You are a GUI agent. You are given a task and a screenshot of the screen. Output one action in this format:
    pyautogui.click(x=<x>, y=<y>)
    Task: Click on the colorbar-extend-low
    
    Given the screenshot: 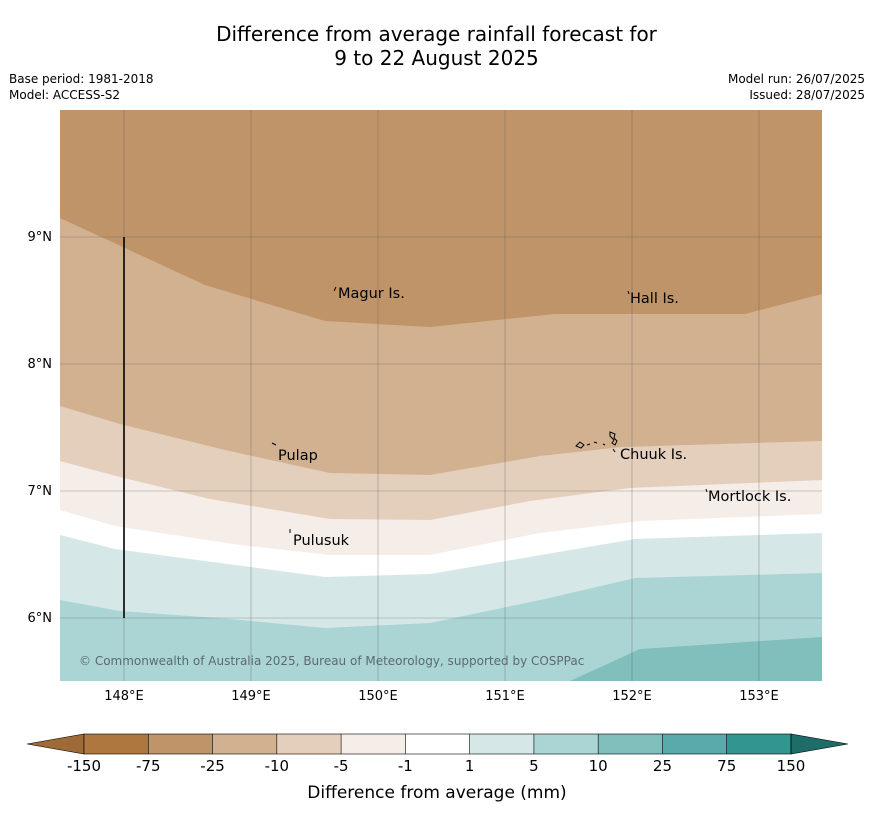 What is the action you would take?
    pyautogui.click(x=55, y=744)
    